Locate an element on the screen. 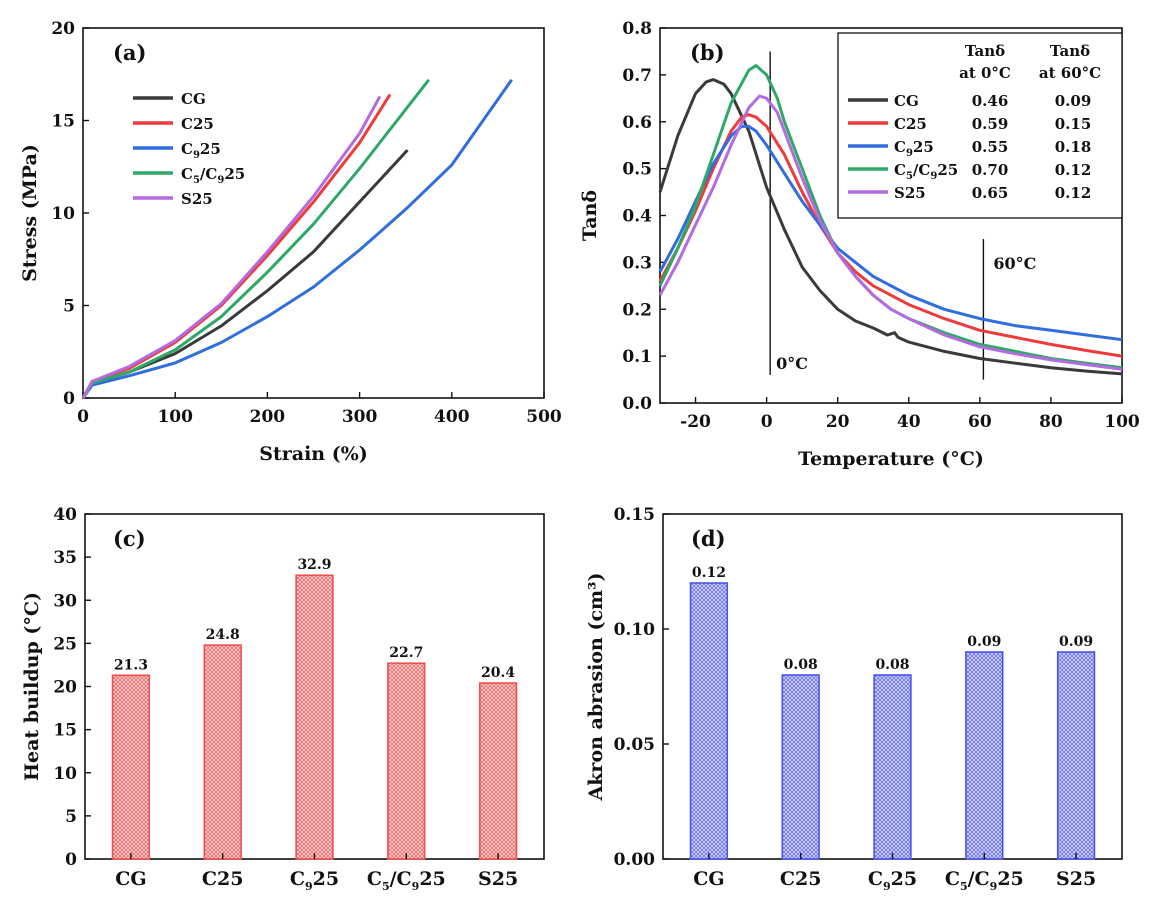 Image resolution: width=1150 pixels, height=899 pixels. x-tick-label: 80 is located at coordinates (1051, 422).